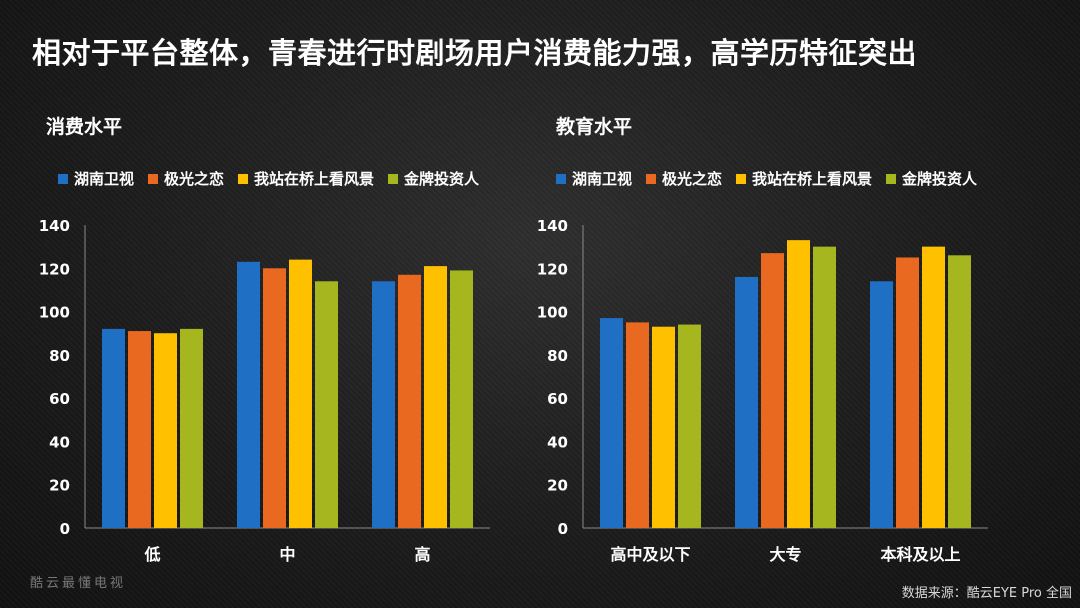  I want to click on x-tick-label: 大专, so click(785, 554).